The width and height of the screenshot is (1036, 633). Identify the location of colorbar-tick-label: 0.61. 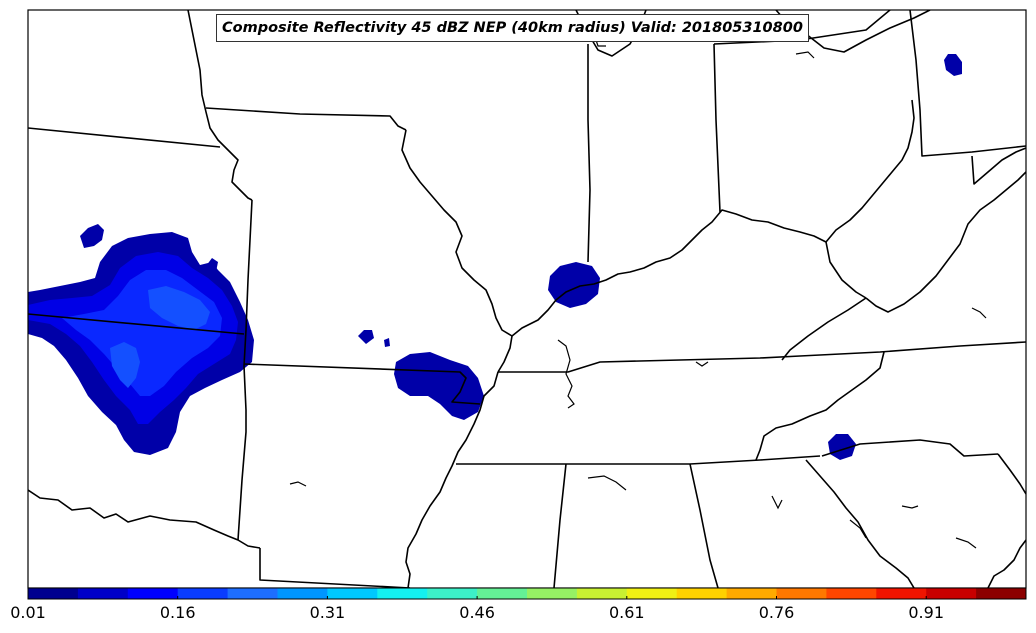
(626, 612).